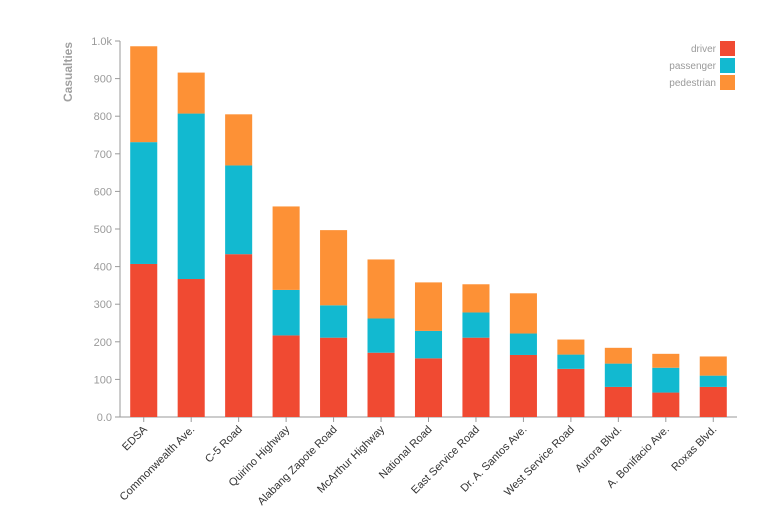 This screenshot has height=519, width=765. Describe the element at coordinates (68, 72) in the screenshot. I see `y-axis-title: Casualties` at that location.